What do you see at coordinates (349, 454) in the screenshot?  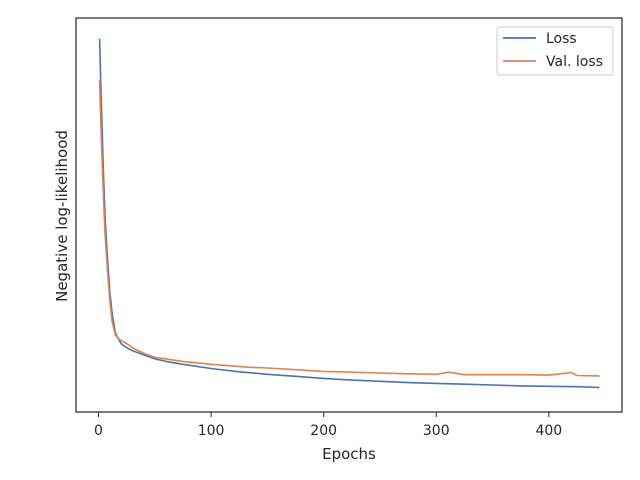 I see `x-axis-title: Epochs` at bounding box center [349, 454].